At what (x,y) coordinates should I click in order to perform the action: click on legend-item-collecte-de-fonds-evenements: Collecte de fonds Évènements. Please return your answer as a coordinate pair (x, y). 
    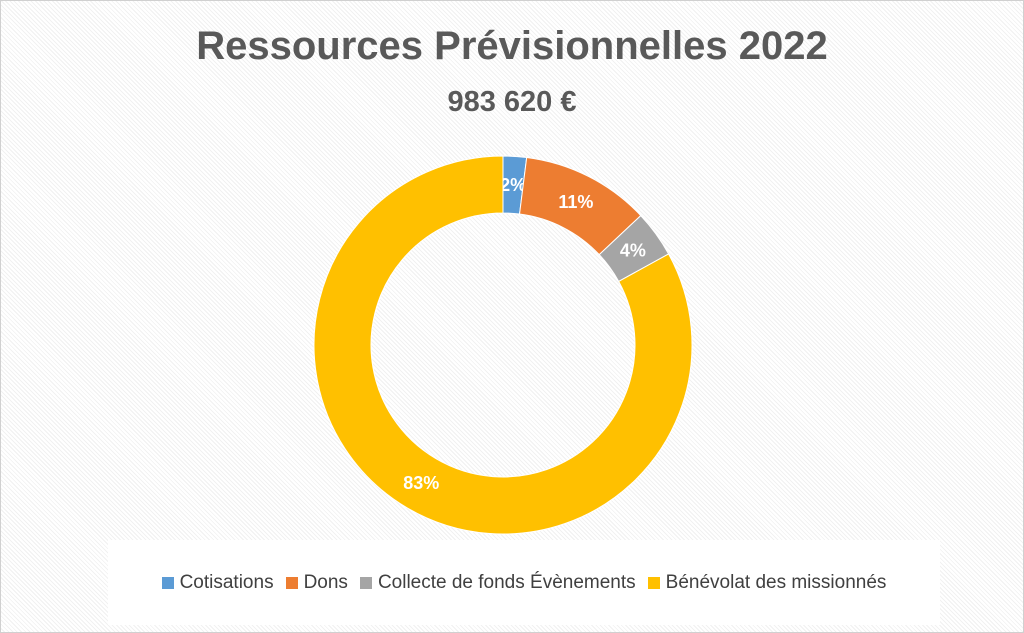
    Looking at the image, I should click on (497, 582).